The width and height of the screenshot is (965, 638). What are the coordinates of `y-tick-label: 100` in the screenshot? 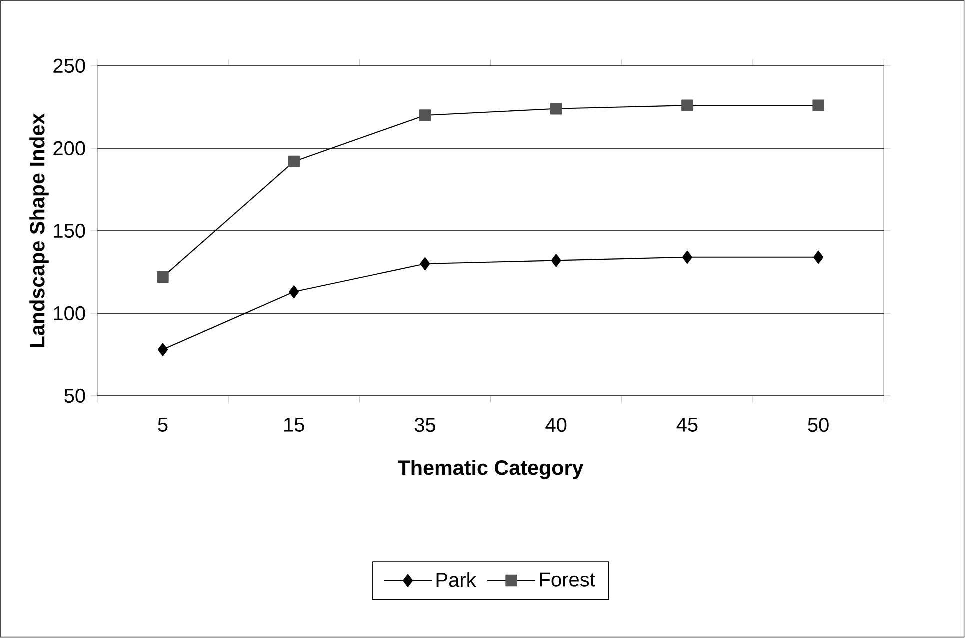 It's located at (70, 313).